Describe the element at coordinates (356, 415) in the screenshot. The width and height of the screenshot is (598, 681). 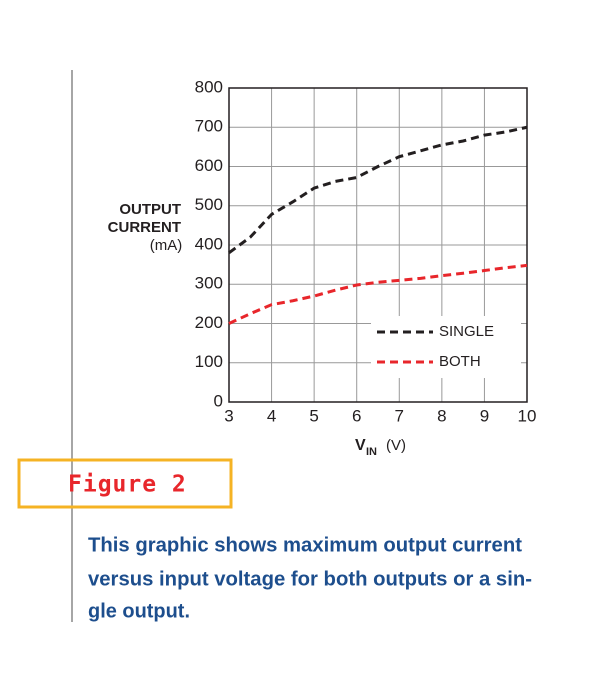
I see `x-tick-label: 6` at that location.